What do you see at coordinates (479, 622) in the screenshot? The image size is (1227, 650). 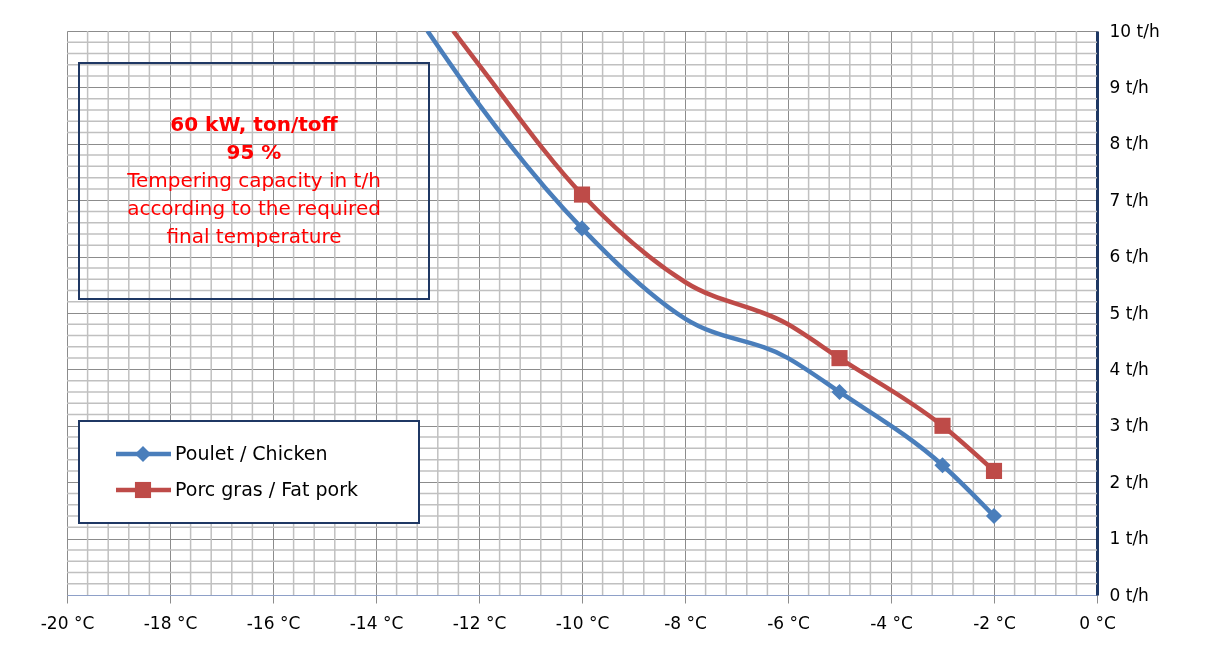 I see `x-tick-label: -12 °C` at bounding box center [479, 622].